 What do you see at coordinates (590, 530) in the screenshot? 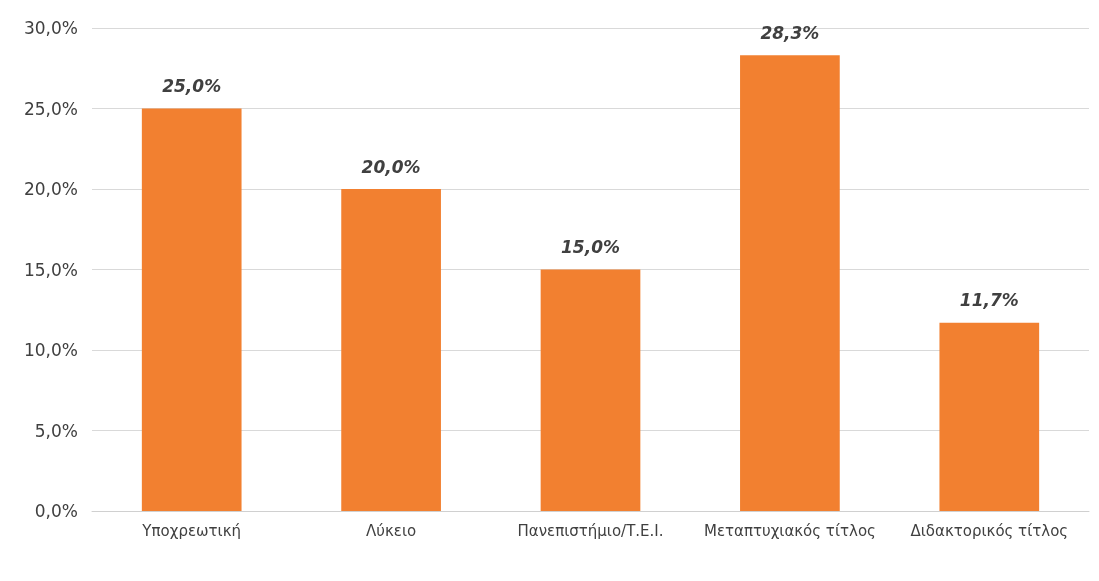
I see `x-tick-label: Πανεπιστήμιο/Τ.Ε.Ι.` at bounding box center [590, 530].